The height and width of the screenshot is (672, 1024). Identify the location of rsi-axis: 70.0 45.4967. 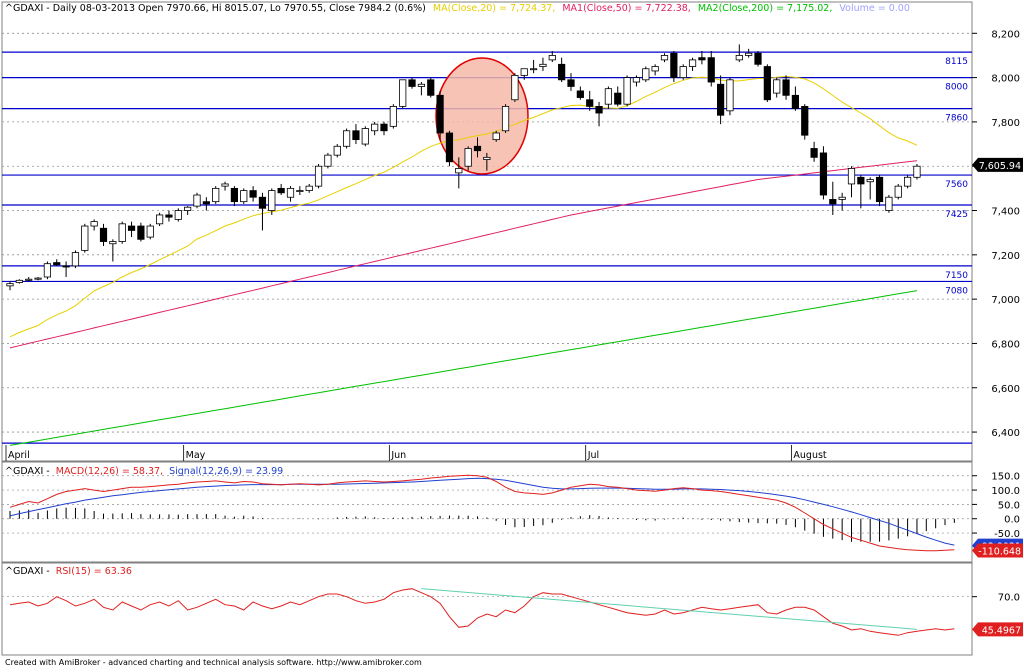
(997, 615).